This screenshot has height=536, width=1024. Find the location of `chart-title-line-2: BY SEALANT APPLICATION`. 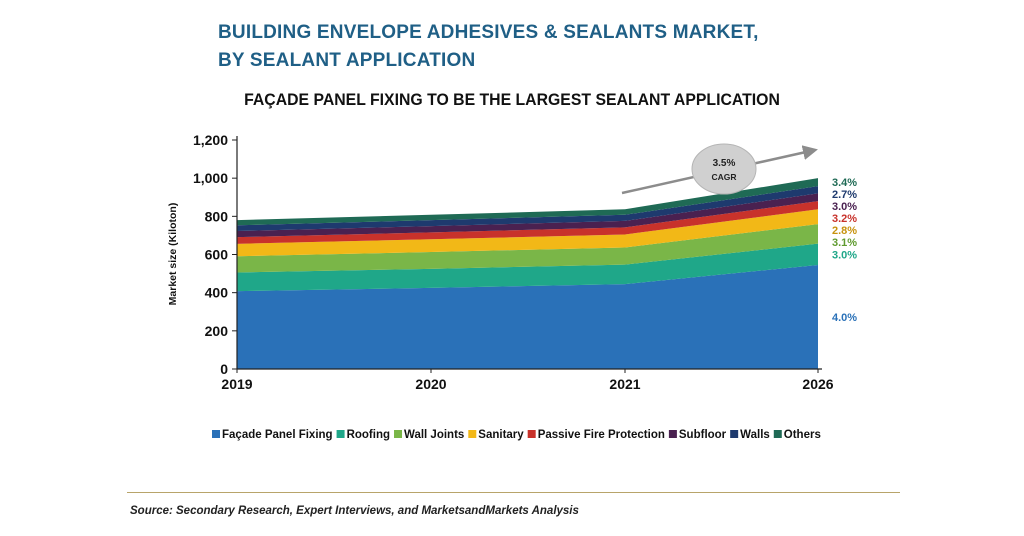

chart-title-line-2: BY SEALANT APPLICATION is located at coordinates (347, 60).